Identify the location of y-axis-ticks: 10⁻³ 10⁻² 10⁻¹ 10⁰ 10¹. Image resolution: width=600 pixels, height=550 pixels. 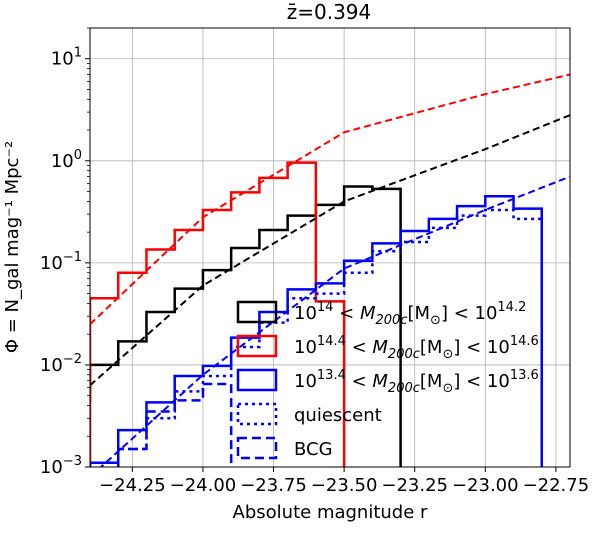
(65, 252).